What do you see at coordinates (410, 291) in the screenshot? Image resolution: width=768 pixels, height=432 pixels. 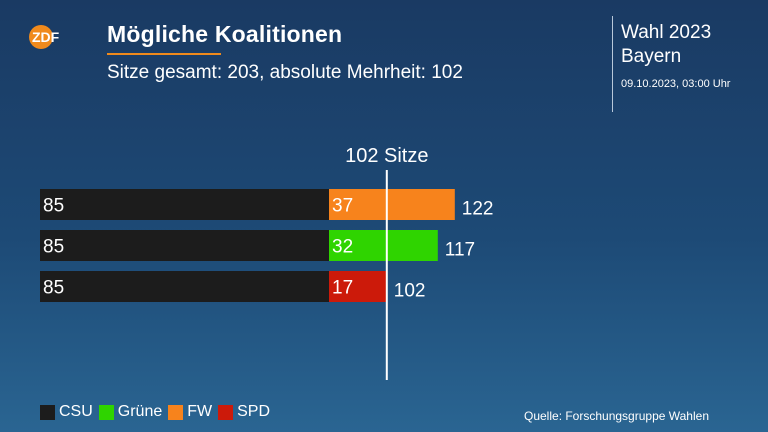 I see `row-total-label: 102` at bounding box center [410, 291].